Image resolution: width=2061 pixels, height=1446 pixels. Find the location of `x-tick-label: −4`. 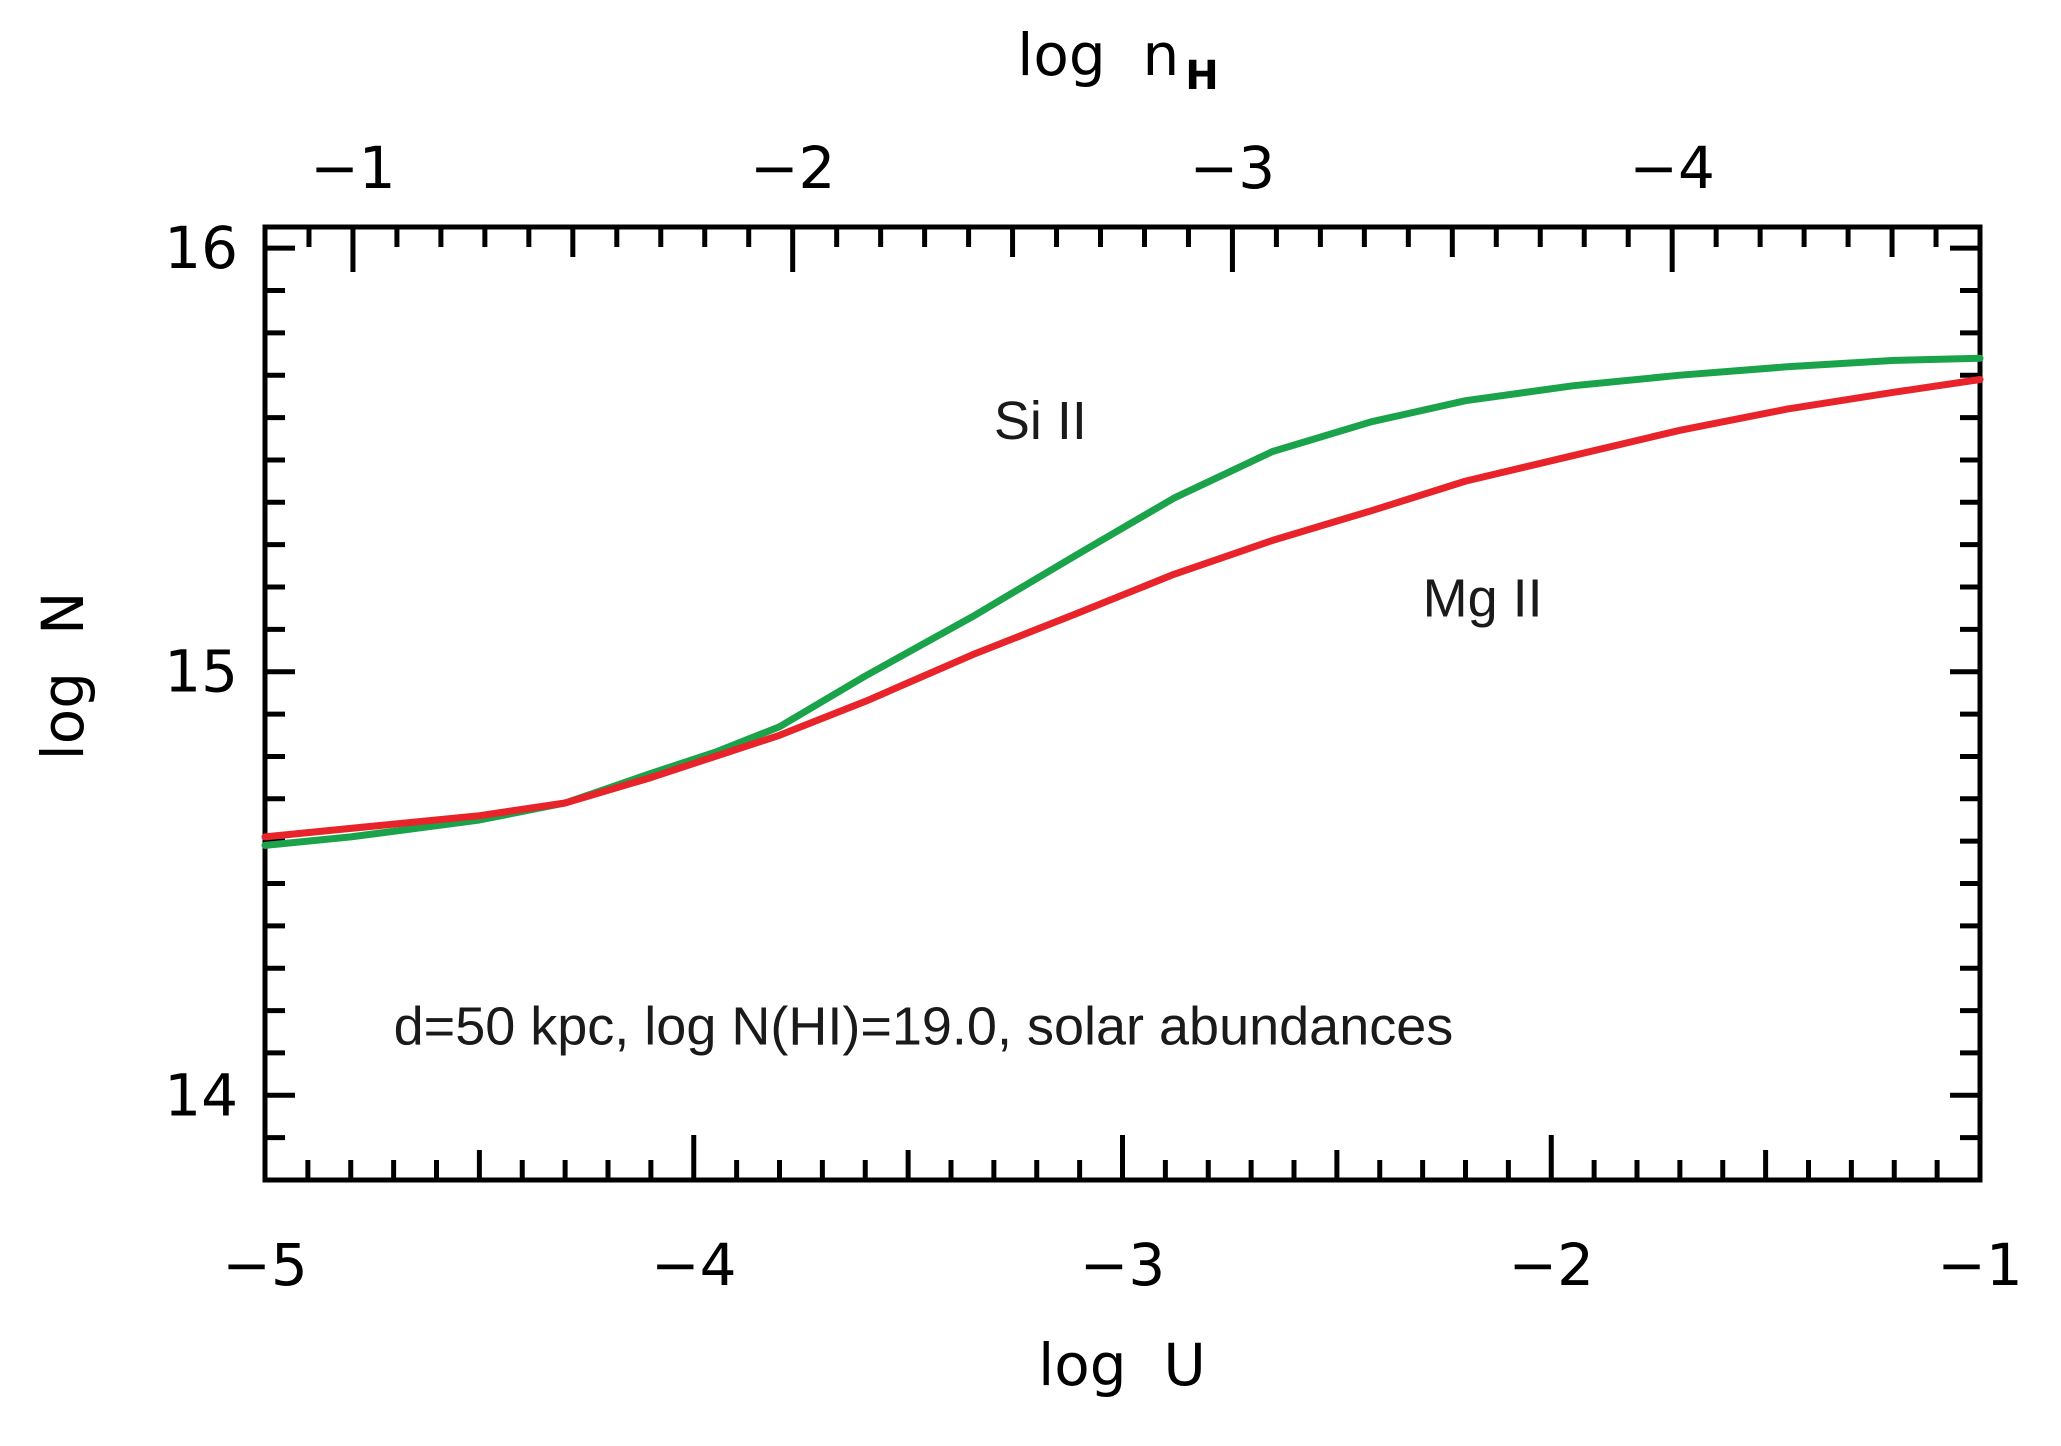

x-tick-label: −4 is located at coordinates (694, 1265).